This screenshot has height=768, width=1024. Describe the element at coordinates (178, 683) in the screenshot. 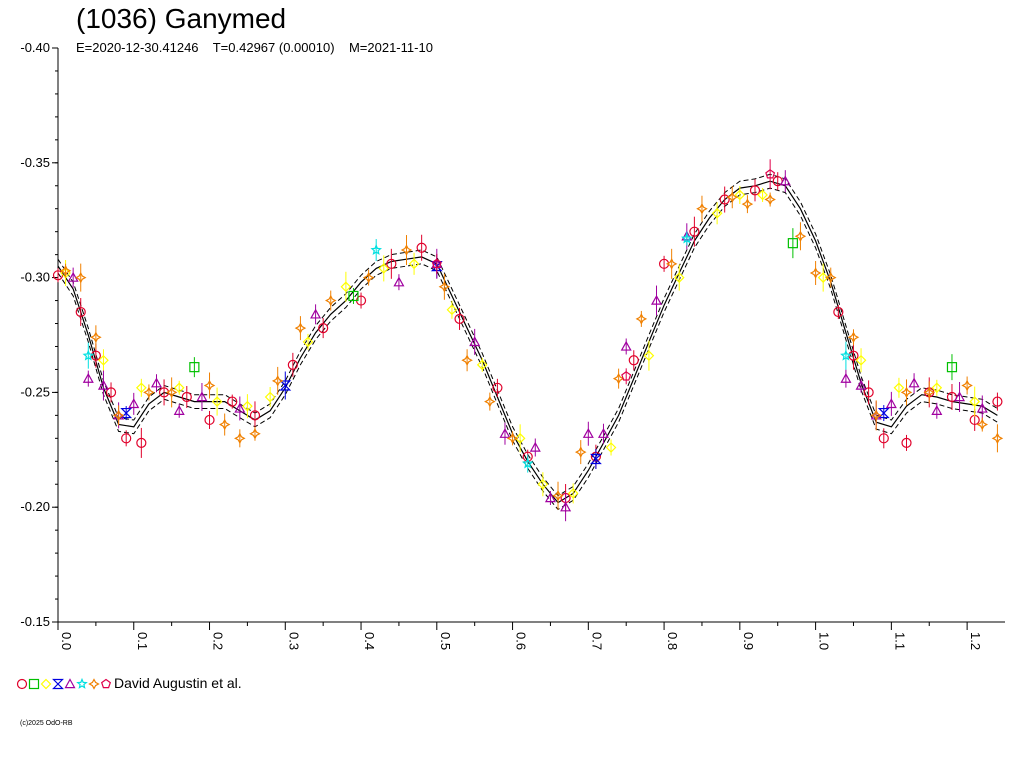

I see `legend-label: David Augustin et al.` at that location.